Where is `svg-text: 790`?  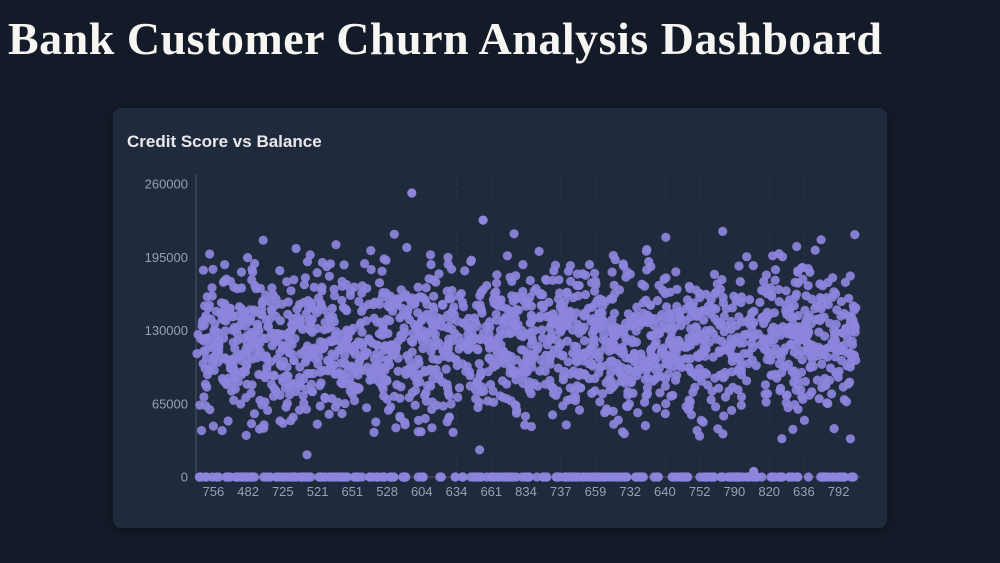
svg-text: 790 is located at coordinates (735, 491).